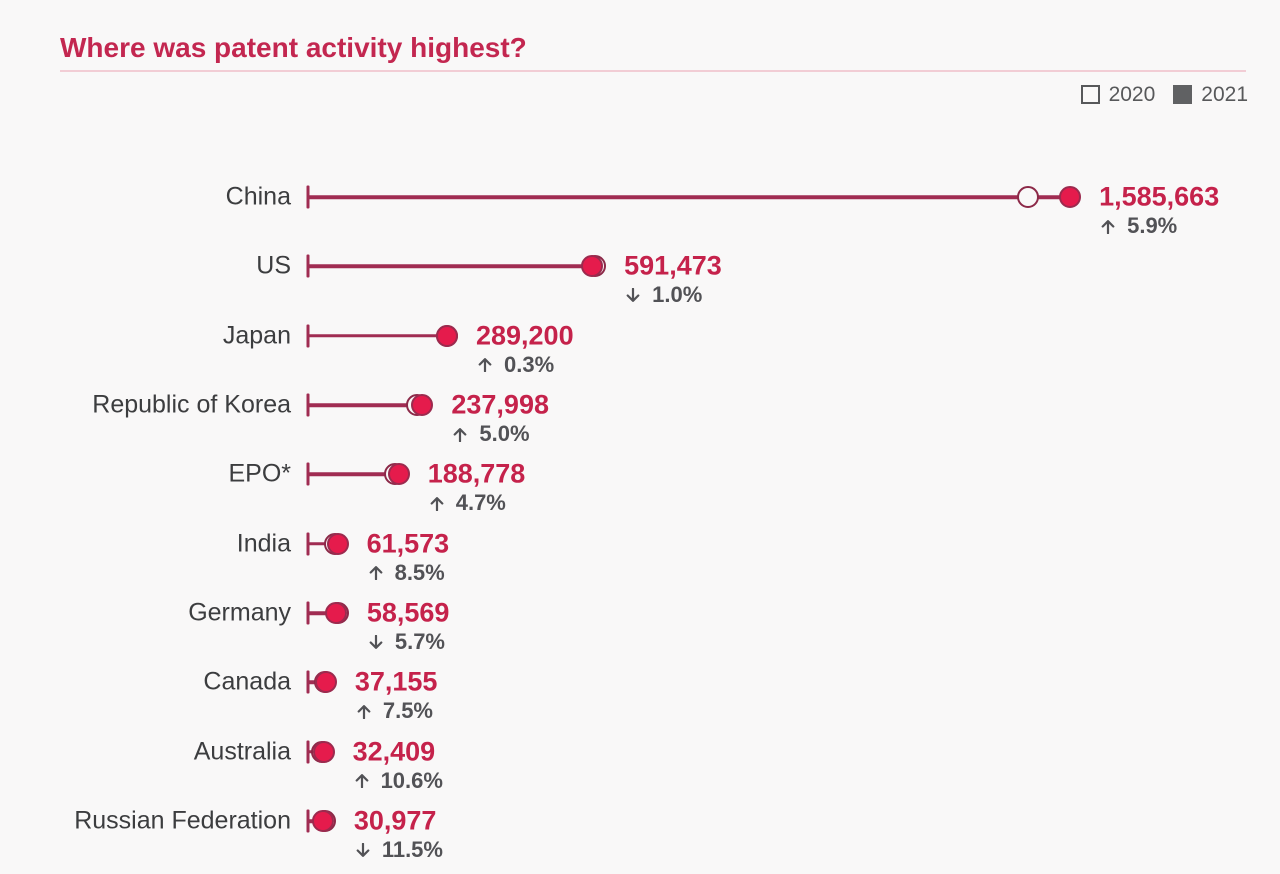 The height and width of the screenshot is (874, 1280). Describe the element at coordinates (500, 404) in the screenshot. I see `value-label: 237,998` at that location.